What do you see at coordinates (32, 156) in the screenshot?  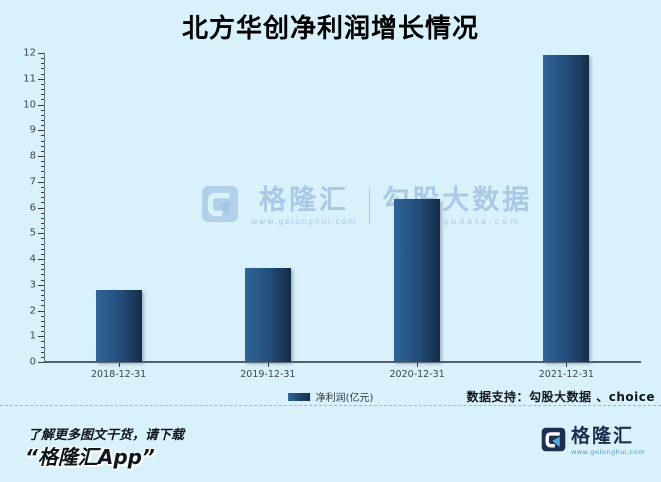 I see `y-tick-label: 8` at bounding box center [32, 156].